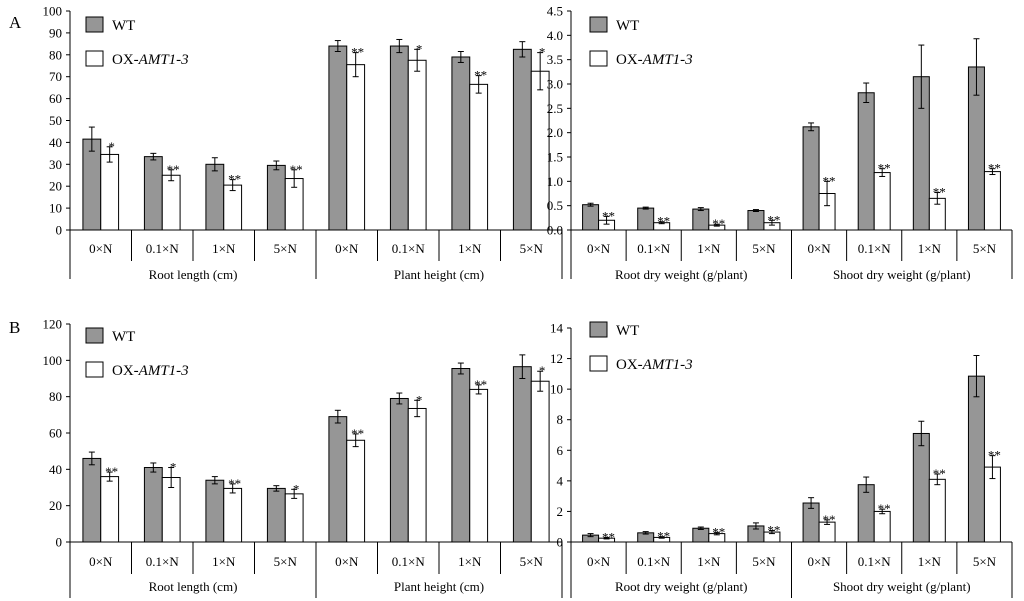 The width and height of the screenshot is (1024, 601). I want to click on b-left-group-label: Root length (cm), so click(193, 586).